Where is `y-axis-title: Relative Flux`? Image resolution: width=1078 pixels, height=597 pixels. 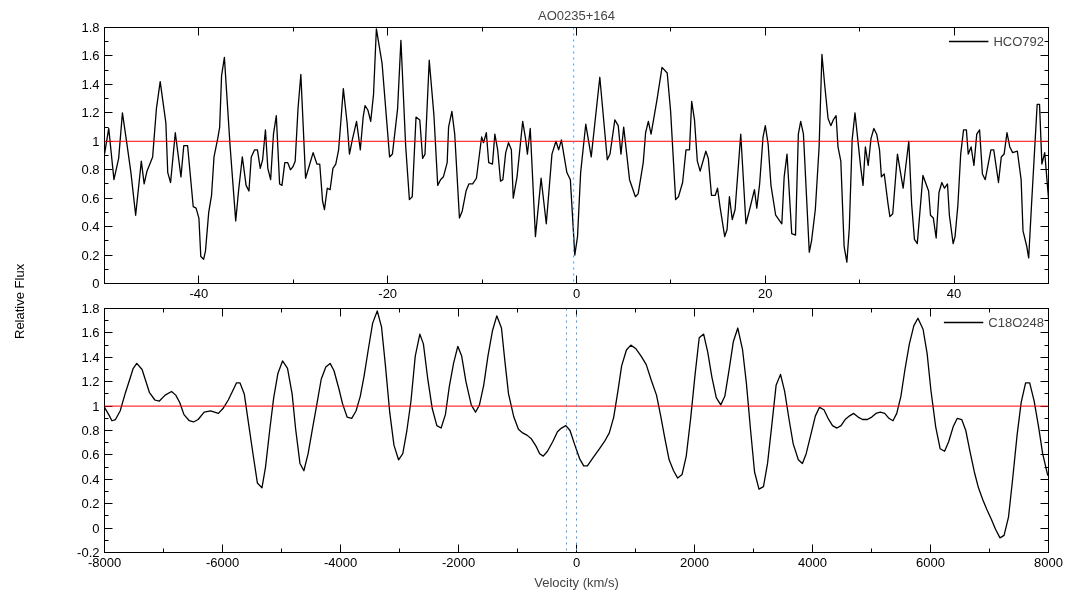 y-axis-title: Relative Flux is located at coordinates (19, 301).